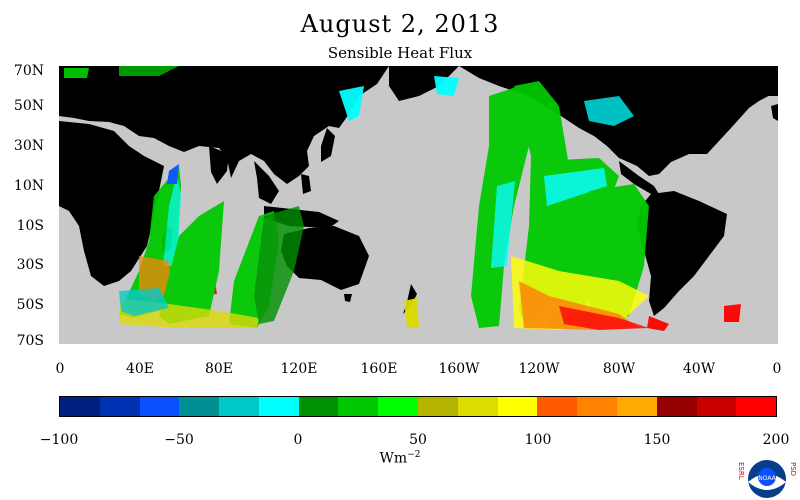 The width and height of the screenshot is (800, 500). Describe the element at coordinates (400, 53) in the screenshot. I see `map-subtitle: Sensible Heat Flux` at that location.